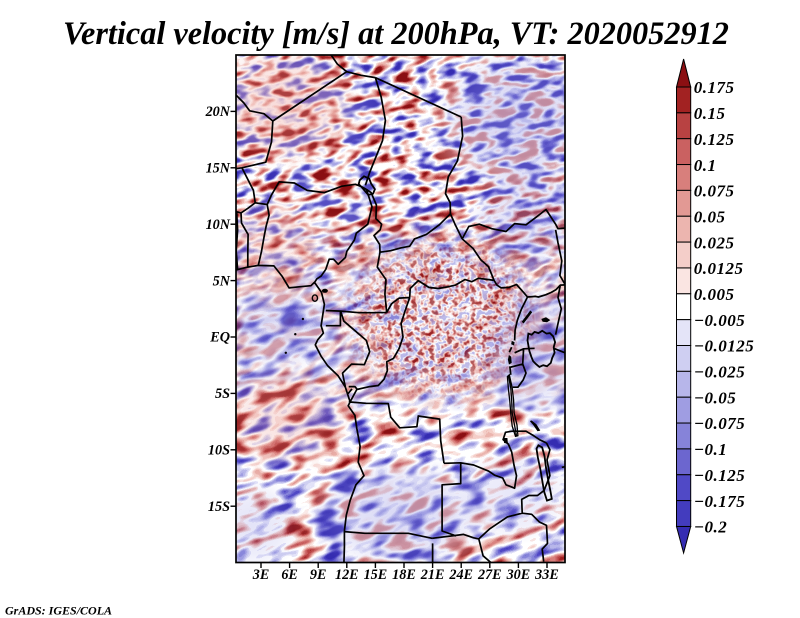 This screenshot has height=618, width=800. Describe the element at coordinates (720, 372) in the screenshot. I see `svg-text: −0.025` at that location.